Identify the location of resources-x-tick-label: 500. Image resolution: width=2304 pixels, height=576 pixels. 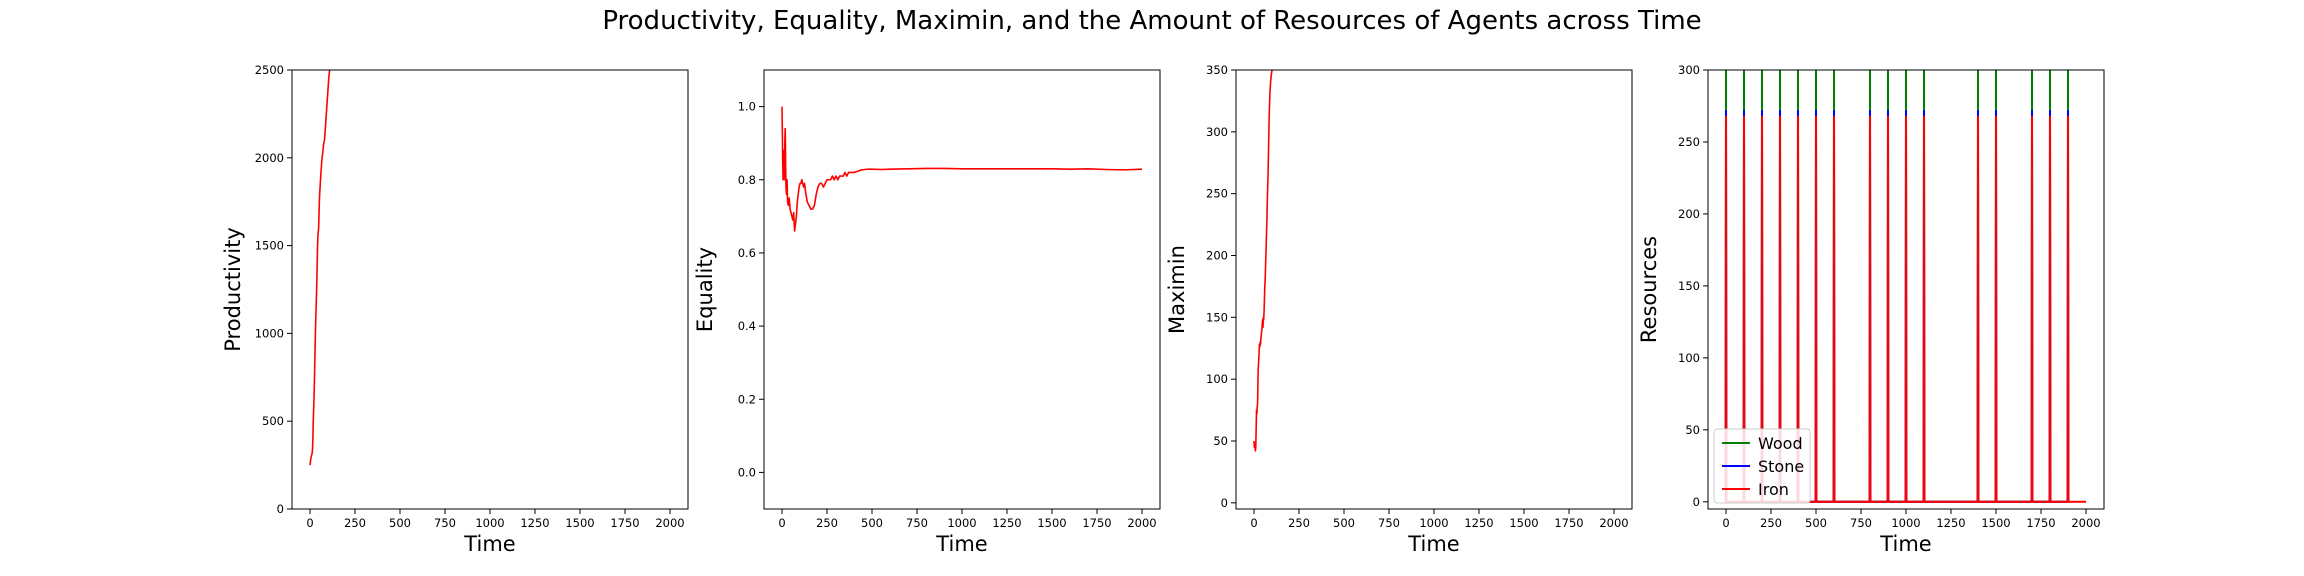
(1816, 523).